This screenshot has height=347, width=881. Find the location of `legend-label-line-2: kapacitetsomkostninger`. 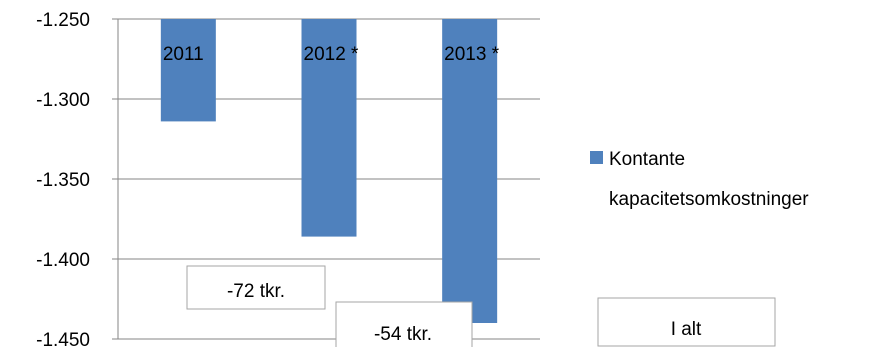

legend-label-line-2: kapacitetsomkostninger is located at coordinates (709, 199).